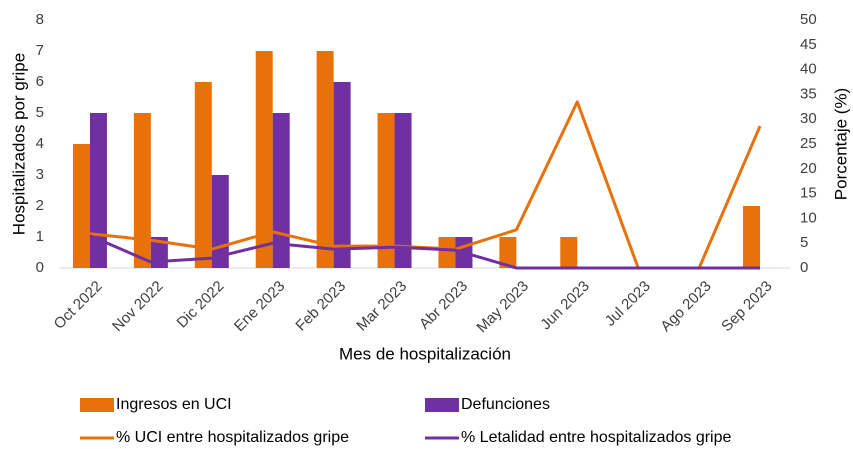 The height and width of the screenshot is (449, 853). Describe the element at coordinates (40, 236) in the screenshot. I see `y-tick-label: 1` at that location.